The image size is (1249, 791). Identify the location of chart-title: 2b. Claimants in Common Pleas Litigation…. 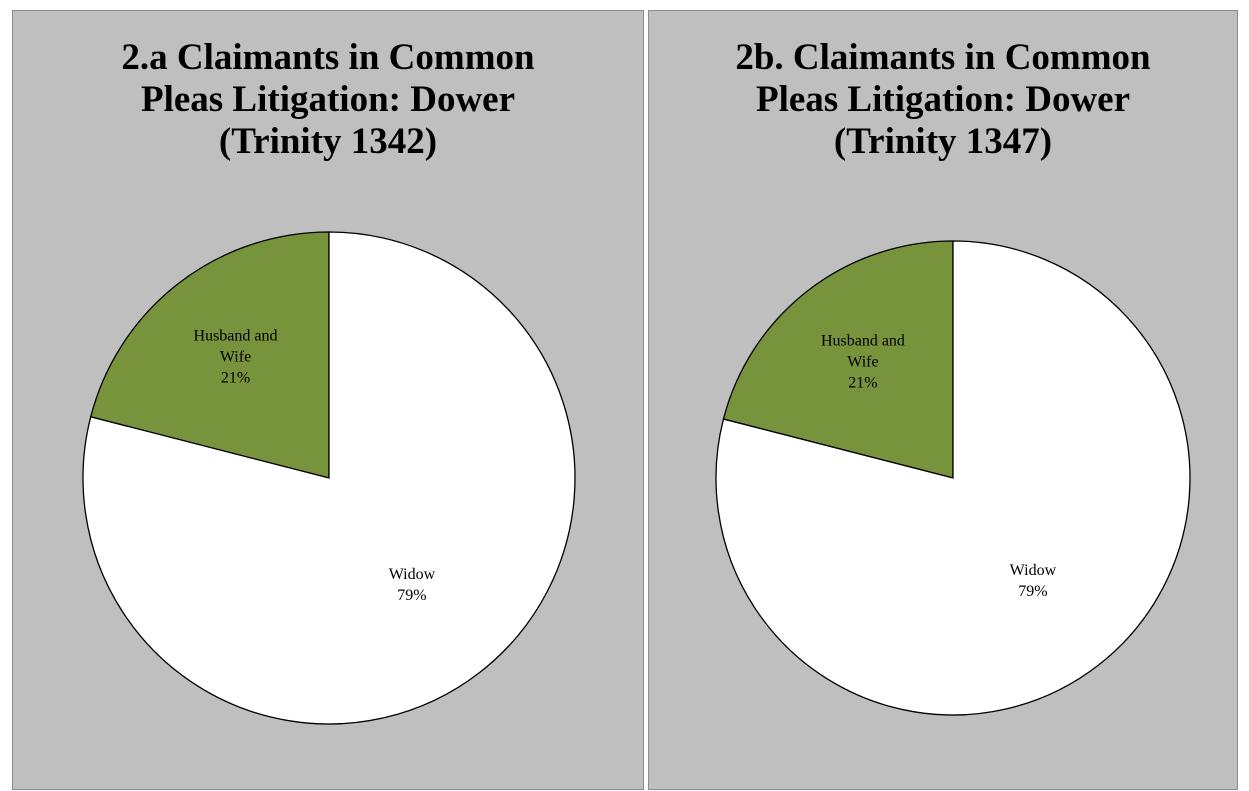
(943, 99).